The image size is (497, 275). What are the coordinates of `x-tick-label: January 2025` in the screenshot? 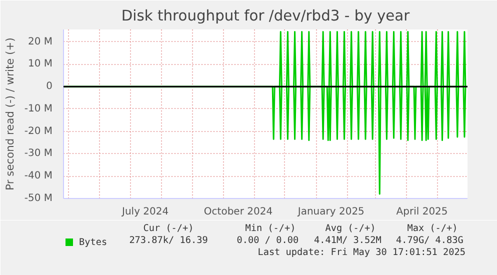 It's located at (330, 212).